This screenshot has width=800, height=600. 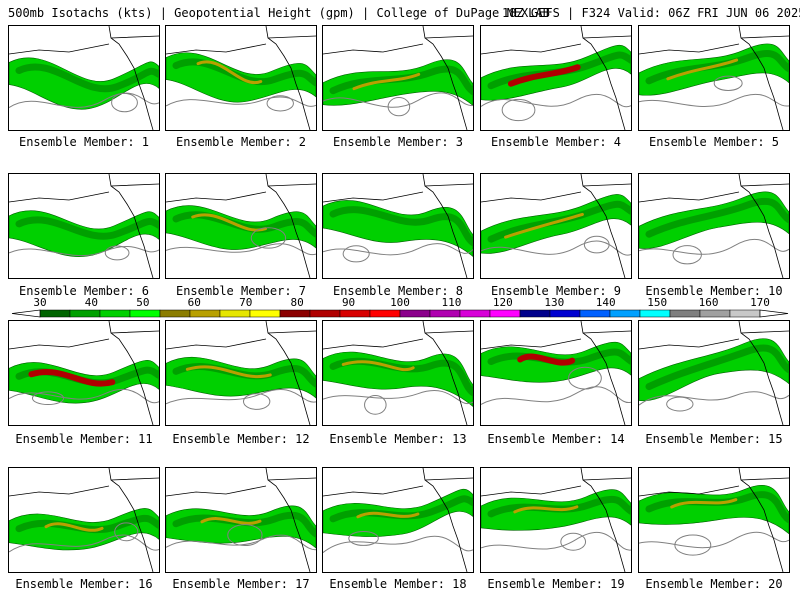 I want to click on ensemble-member-label: Ensemble Member: 19, so click(x=556, y=584).